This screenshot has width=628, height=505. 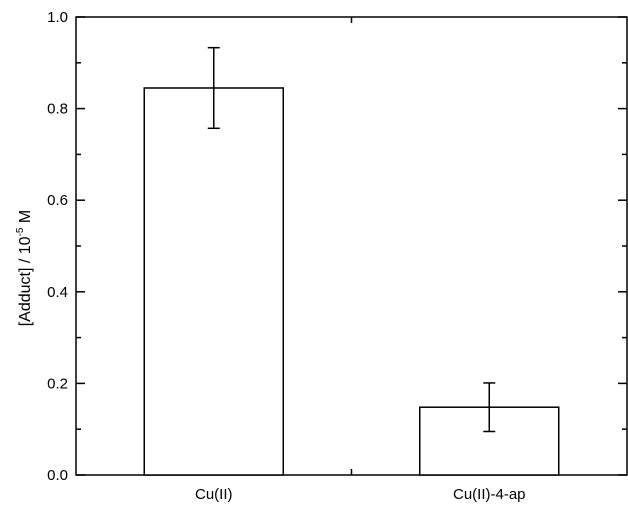 I want to click on y-axis-title-main: [Adduct] / 10, so click(x=25, y=281).